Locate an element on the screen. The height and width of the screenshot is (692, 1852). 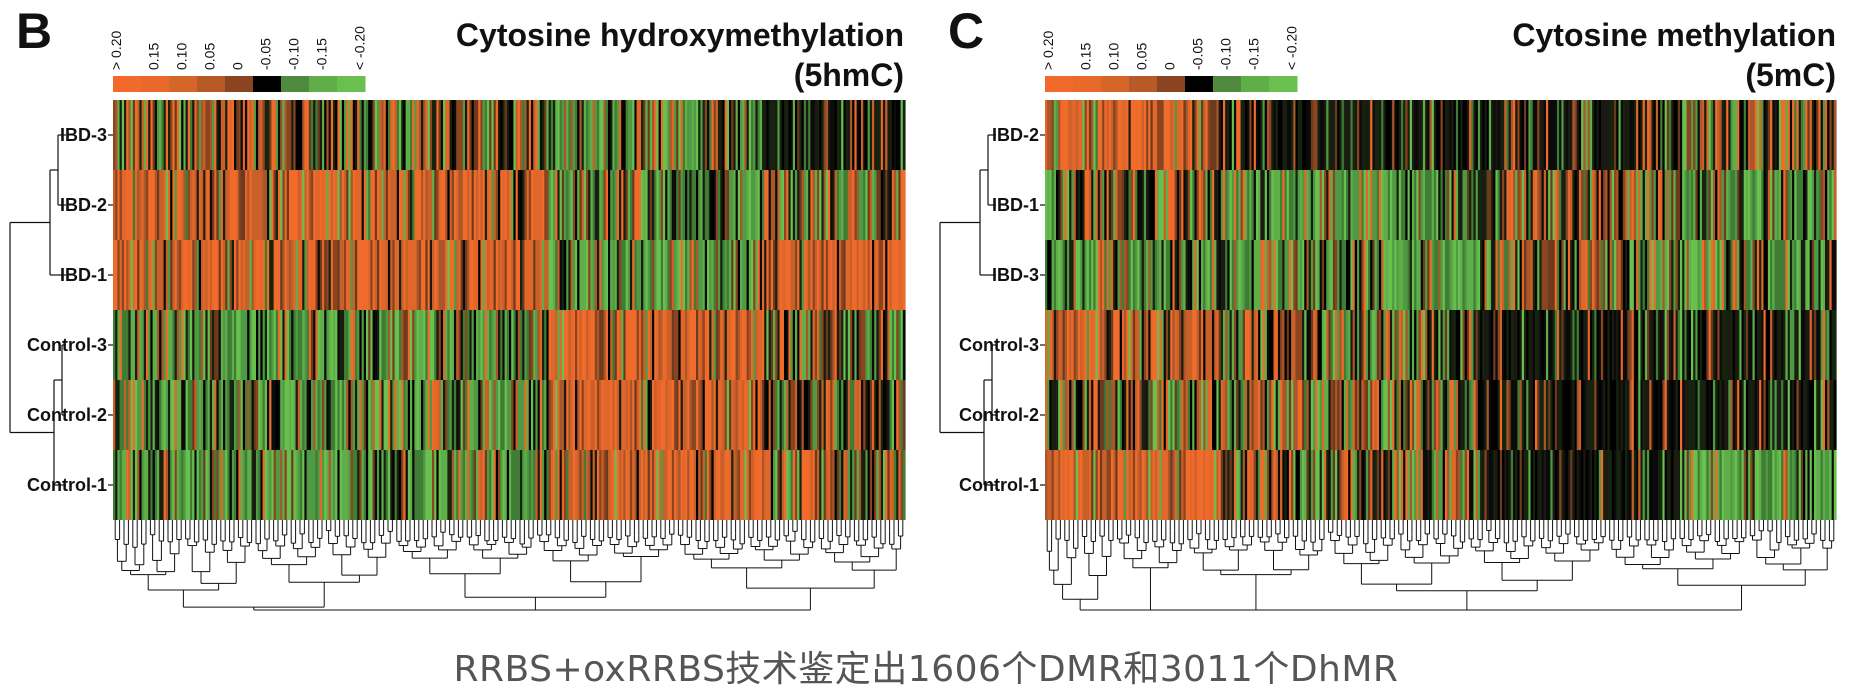
color-scale-swatch is located at coordinates (1059, 84).